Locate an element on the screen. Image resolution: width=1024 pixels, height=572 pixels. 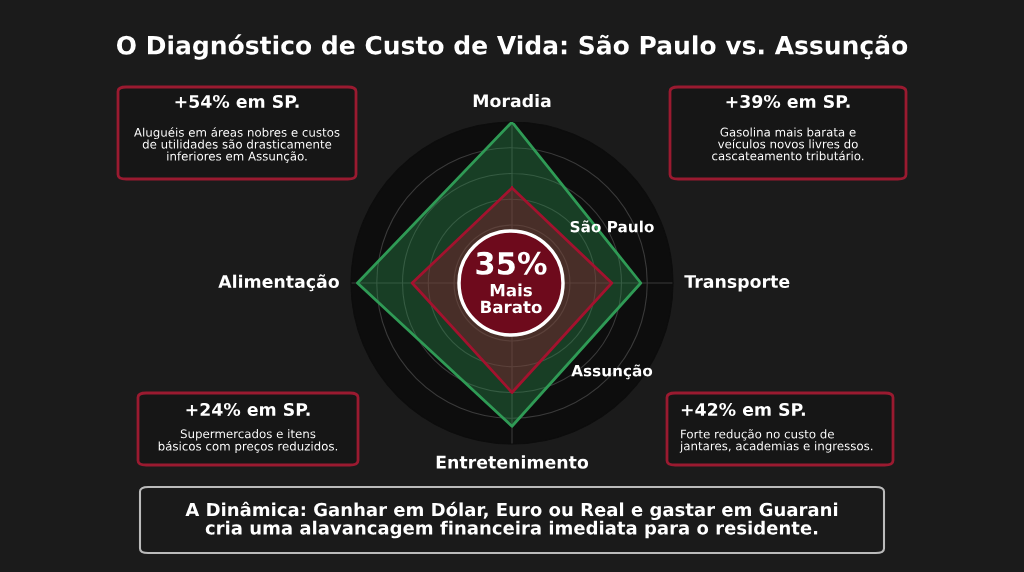
text: +39% em SP. is located at coordinates (788, 101).